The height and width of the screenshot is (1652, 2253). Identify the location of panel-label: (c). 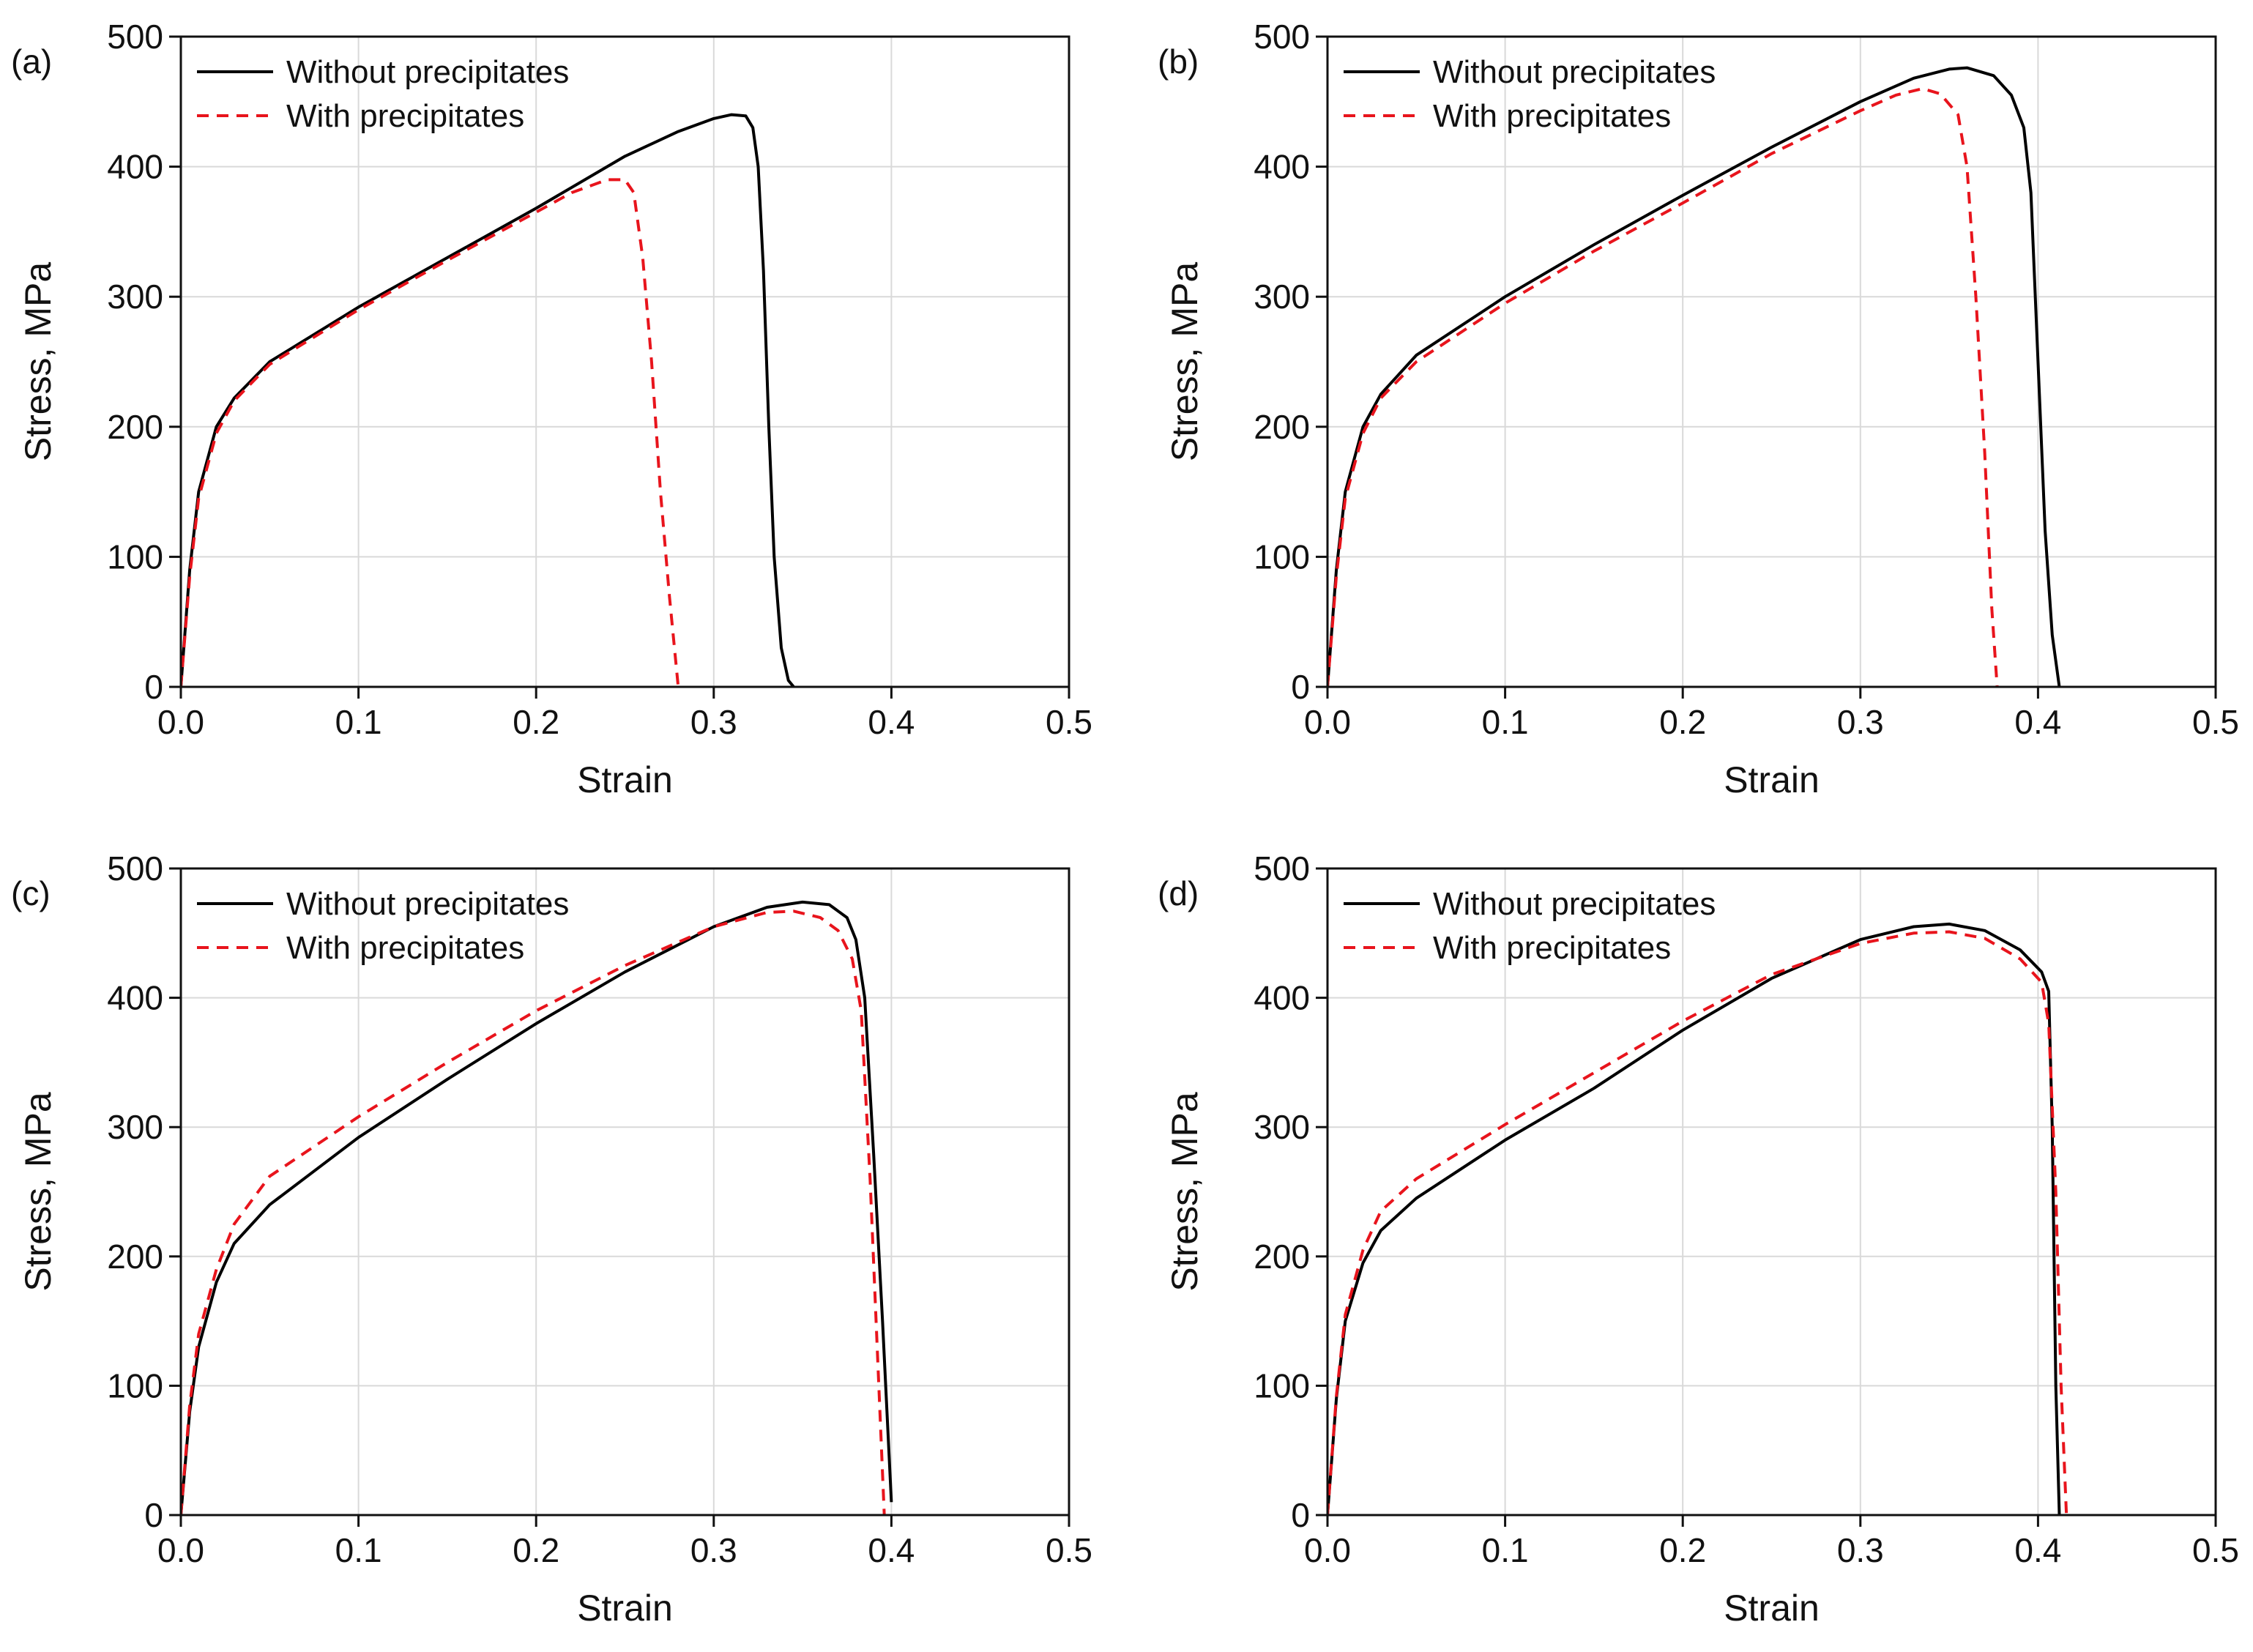
(31, 893).